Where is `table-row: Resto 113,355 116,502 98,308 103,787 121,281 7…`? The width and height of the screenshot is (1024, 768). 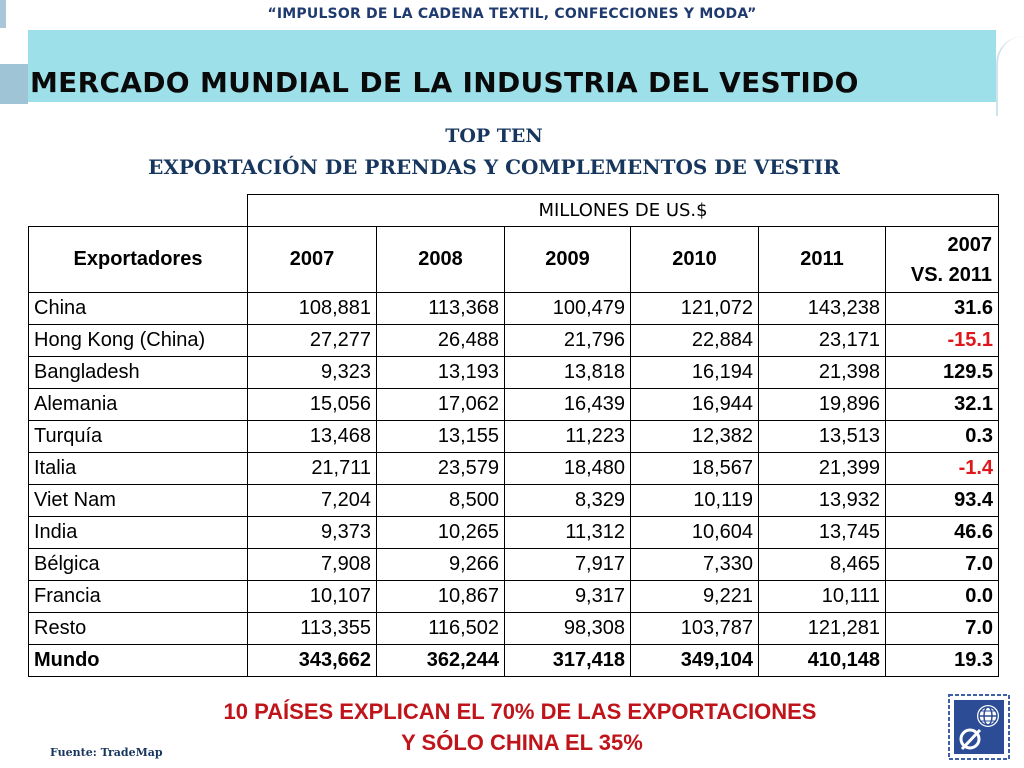 table-row: Resto 113,355 116,502 98,308 103,787 121,281 7… is located at coordinates (514, 628).